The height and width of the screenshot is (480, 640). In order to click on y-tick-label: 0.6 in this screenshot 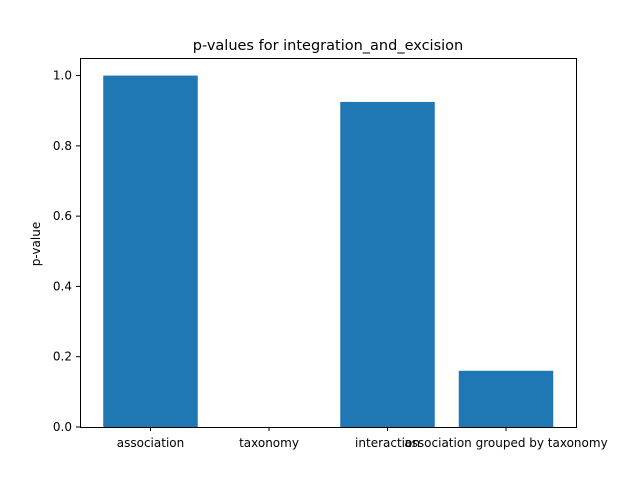, I will do `click(62, 216)`.